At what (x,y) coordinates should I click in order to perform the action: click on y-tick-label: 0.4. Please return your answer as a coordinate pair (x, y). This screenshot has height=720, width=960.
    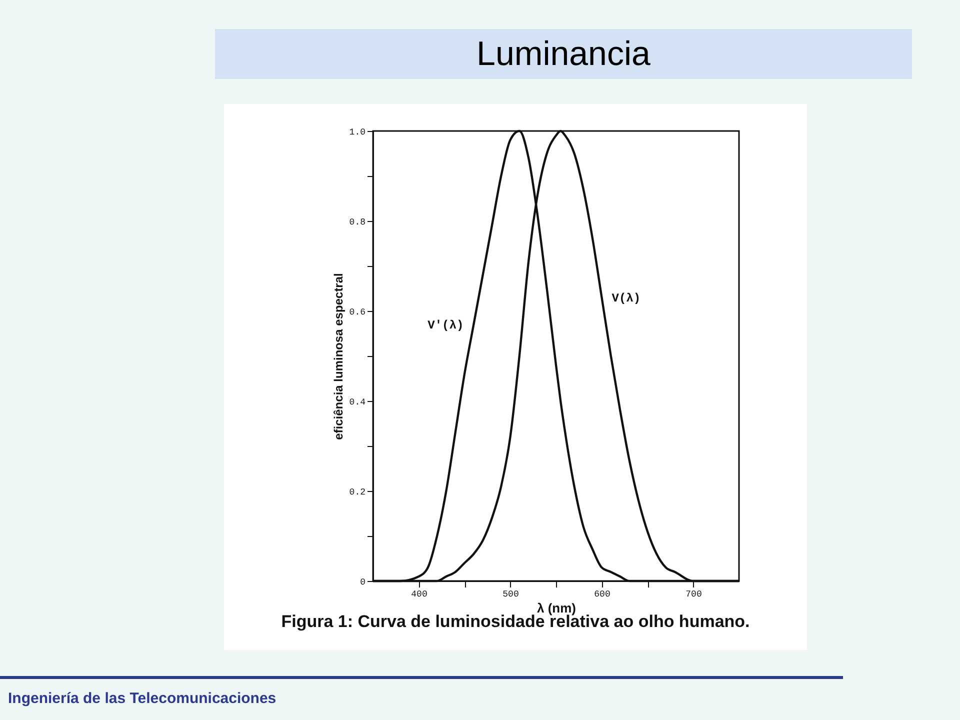
    Looking at the image, I should click on (357, 403).